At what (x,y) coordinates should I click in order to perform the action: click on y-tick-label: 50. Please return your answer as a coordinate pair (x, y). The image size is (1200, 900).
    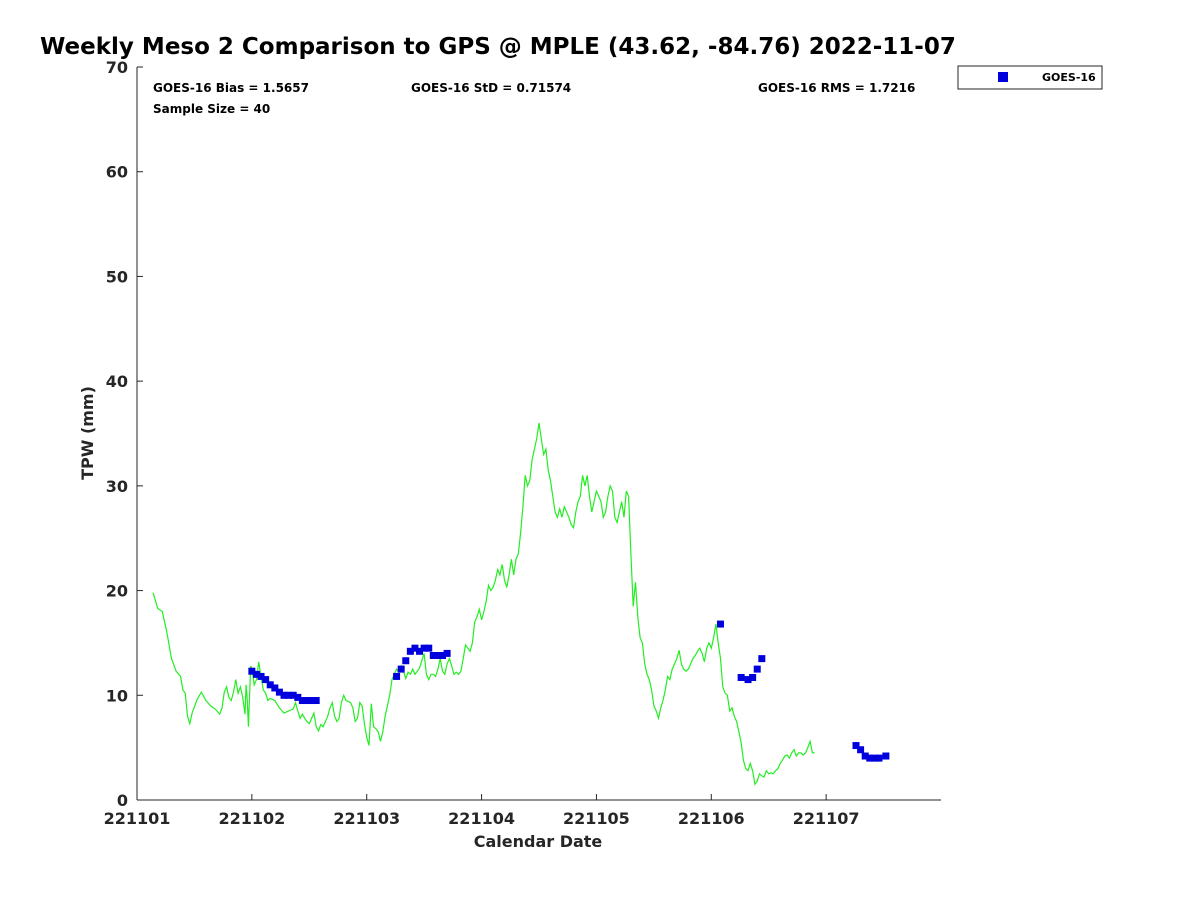
    Looking at the image, I should click on (117, 276).